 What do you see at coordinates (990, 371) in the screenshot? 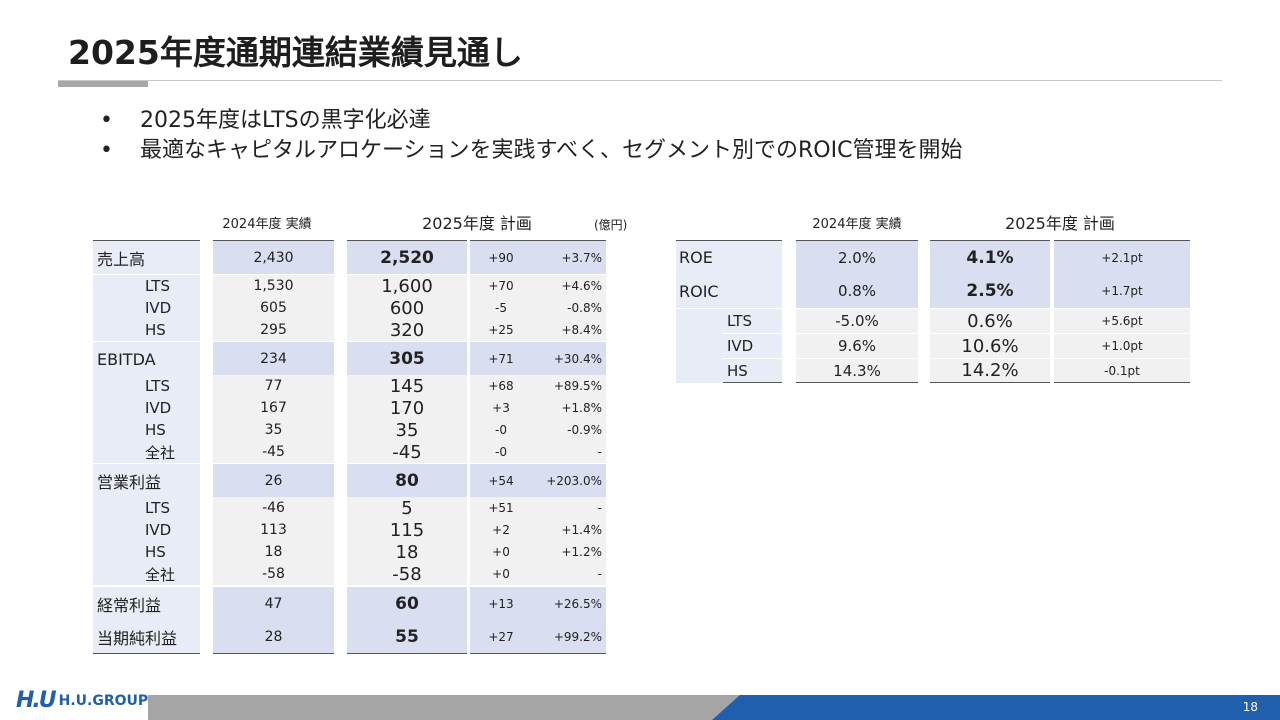
I see `plan-value: 14.2%` at bounding box center [990, 371].